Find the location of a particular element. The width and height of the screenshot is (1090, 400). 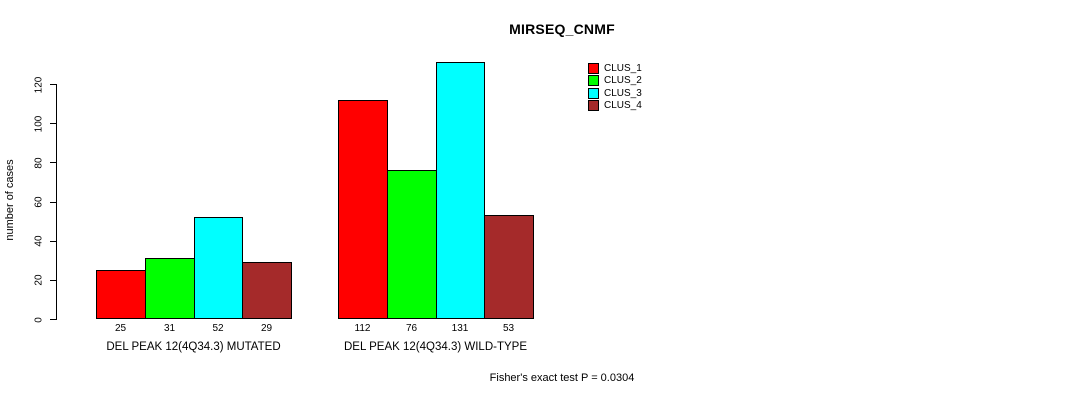

bar-clus_2-group1 is located at coordinates (170, 288).